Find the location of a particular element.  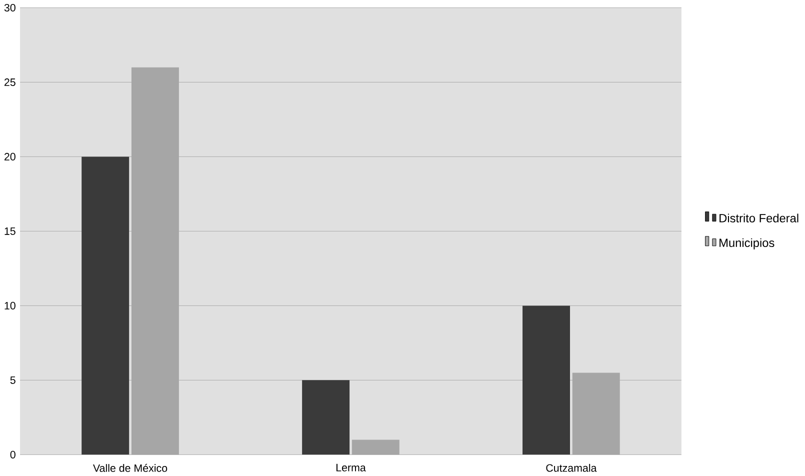

legend-label: Municipios is located at coordinates (747, 244).